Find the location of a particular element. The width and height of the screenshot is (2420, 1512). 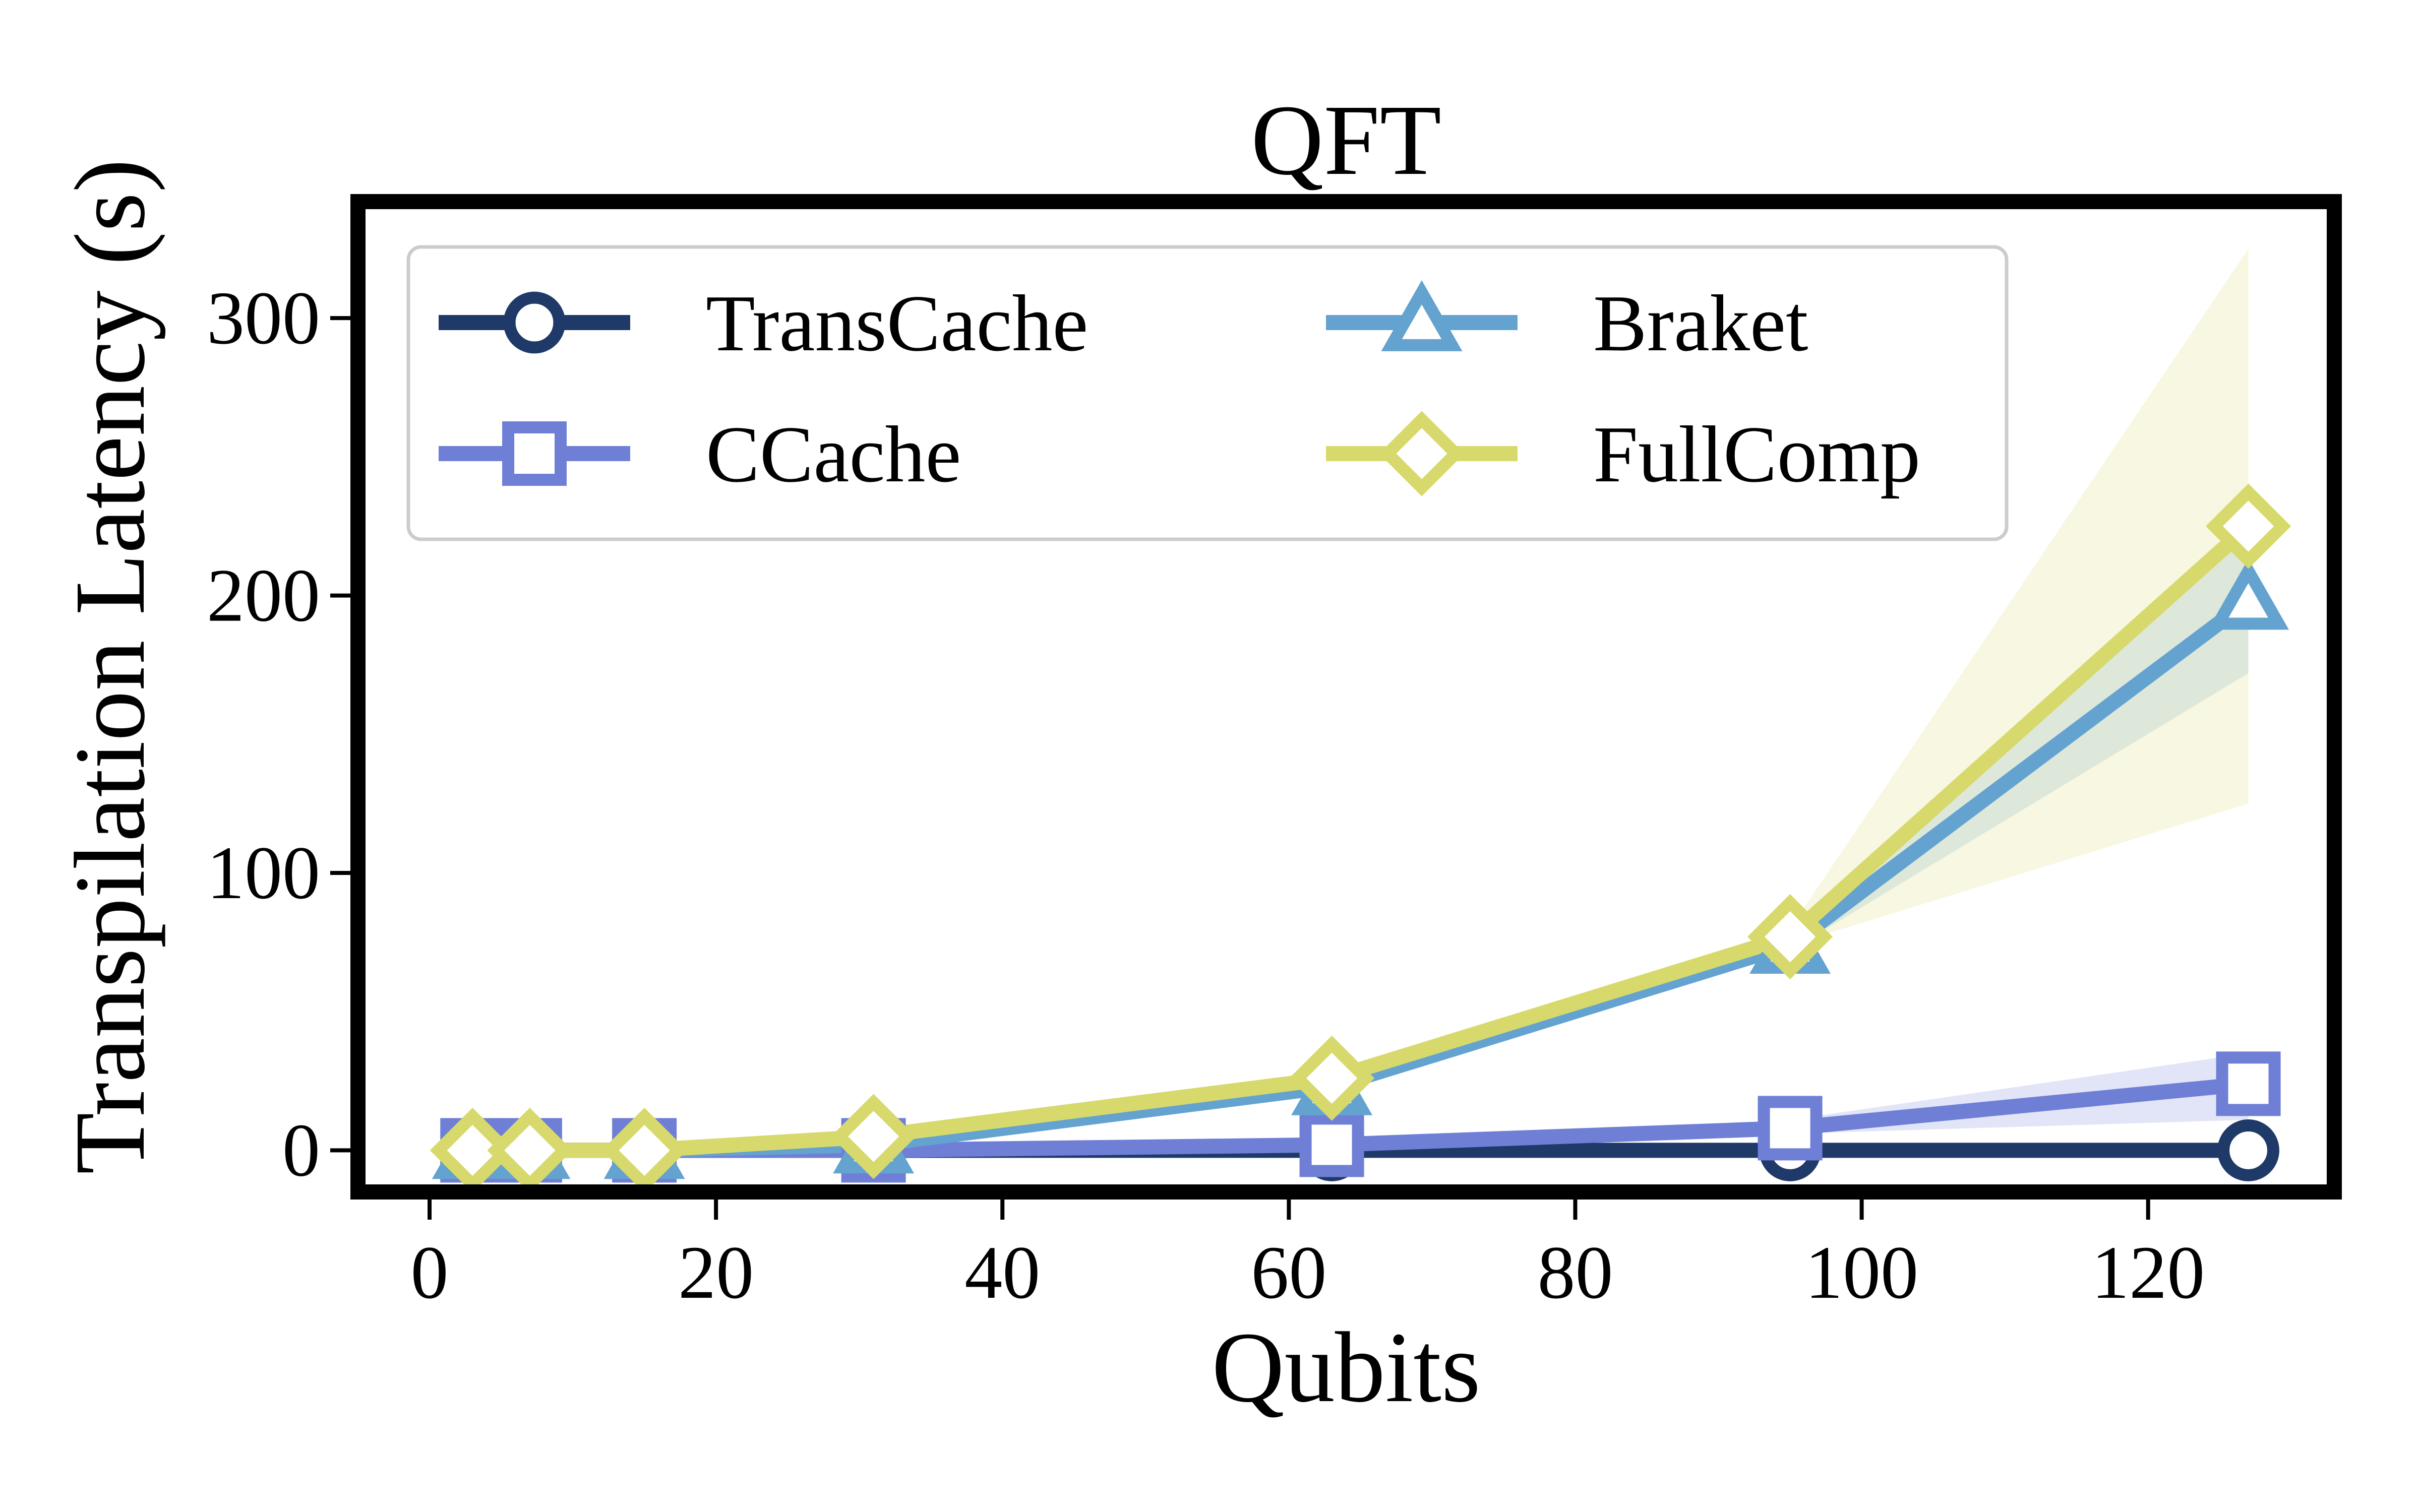

x-axis-title: Qubits is located at coordinates (1346, 1368).